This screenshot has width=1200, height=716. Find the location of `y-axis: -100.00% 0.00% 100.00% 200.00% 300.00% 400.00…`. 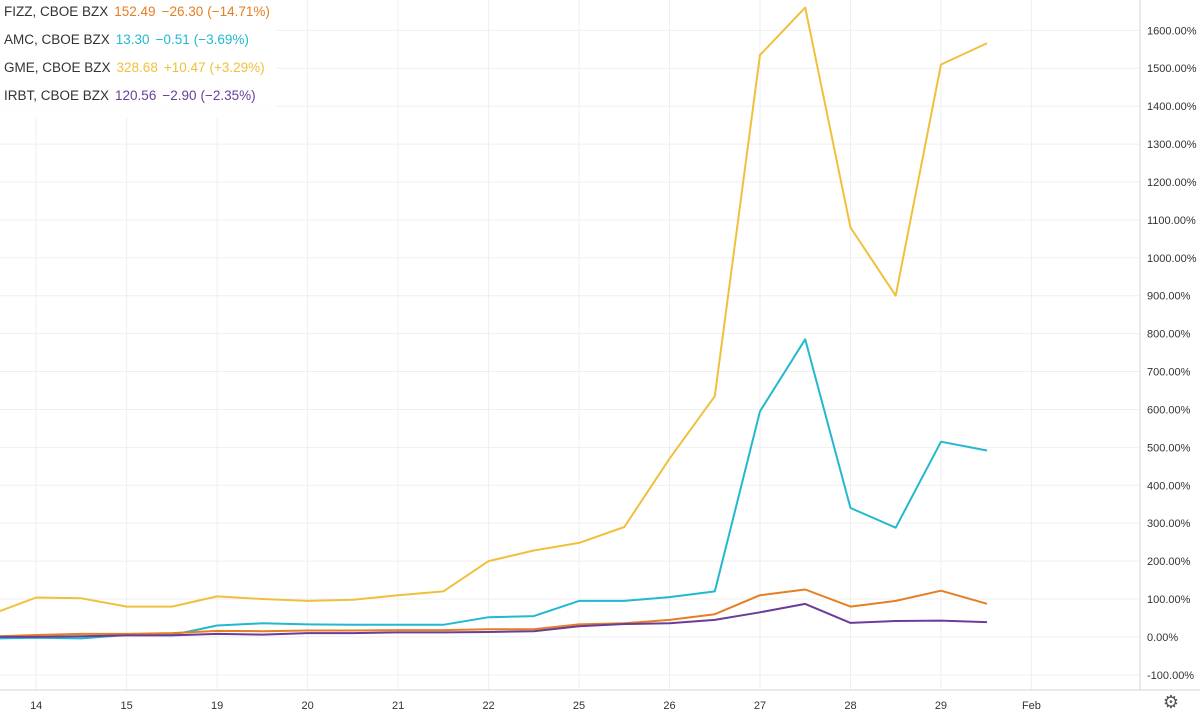

y-axis: -100.00% 0.00% 100.00% 200.00% 300.00% 400.00… is located at coordinates (1172, 353).